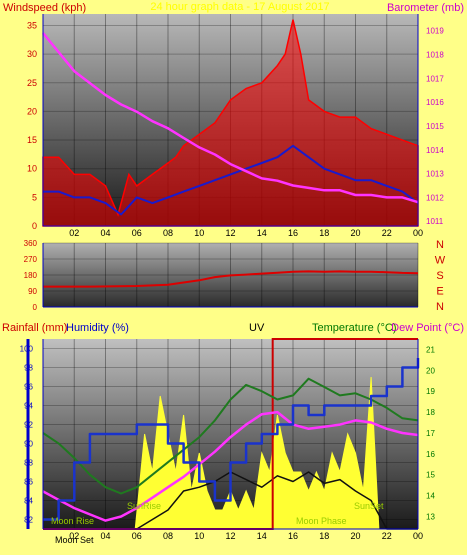 The image size is (467, 555). What do you see at coordinates (34, 226) in the screenshot?
I see `windspeed-tick-label: 0` at bounding box center [34, 226].